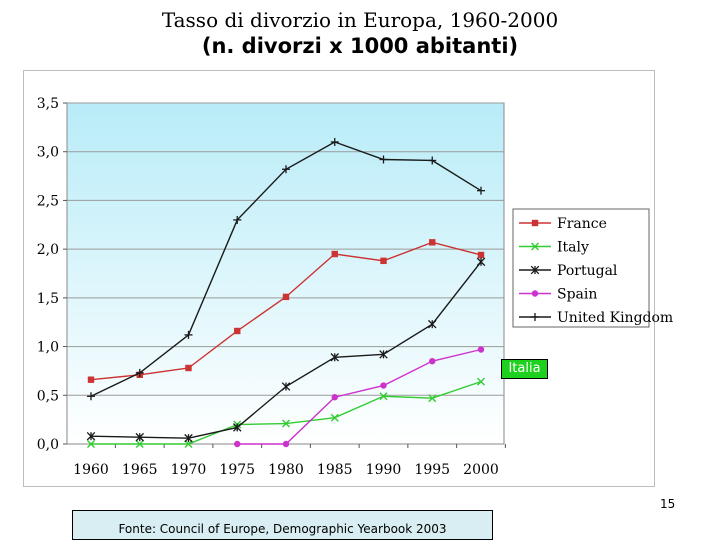 The width and height of the screenshot is (720, 547). What do you see at coordinates (582, 224) in the screenshot?
I see `legend-label-france: France` at bounding box center [582, 224].